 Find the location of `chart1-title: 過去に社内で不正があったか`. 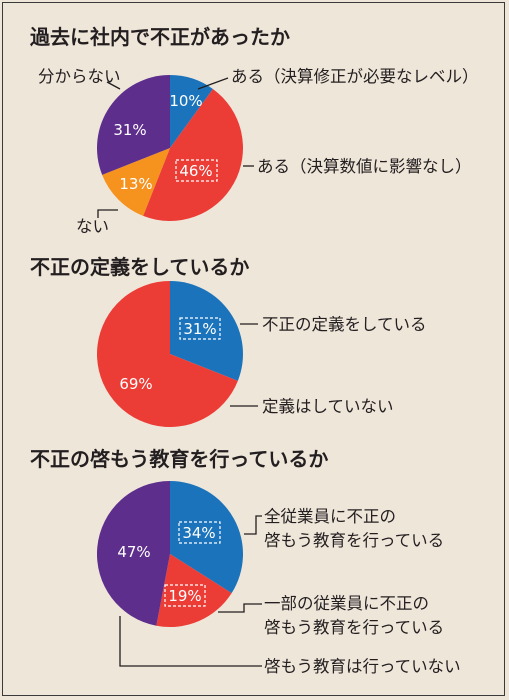

chart1-title: 過去に社内で不正があったか is located at coordinates (160, 37).